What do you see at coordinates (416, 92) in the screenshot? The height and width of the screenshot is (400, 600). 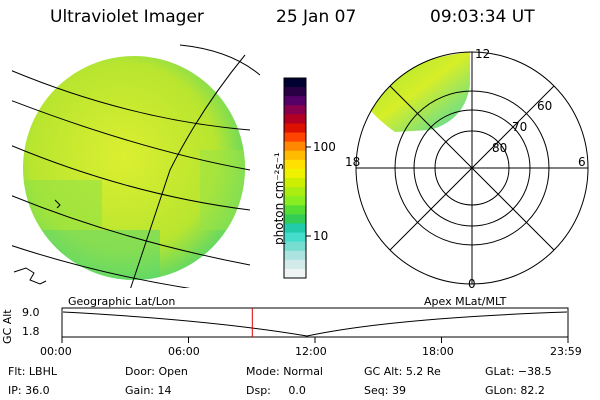 I see `aurora-coverage` at bounding box center [416, 92].